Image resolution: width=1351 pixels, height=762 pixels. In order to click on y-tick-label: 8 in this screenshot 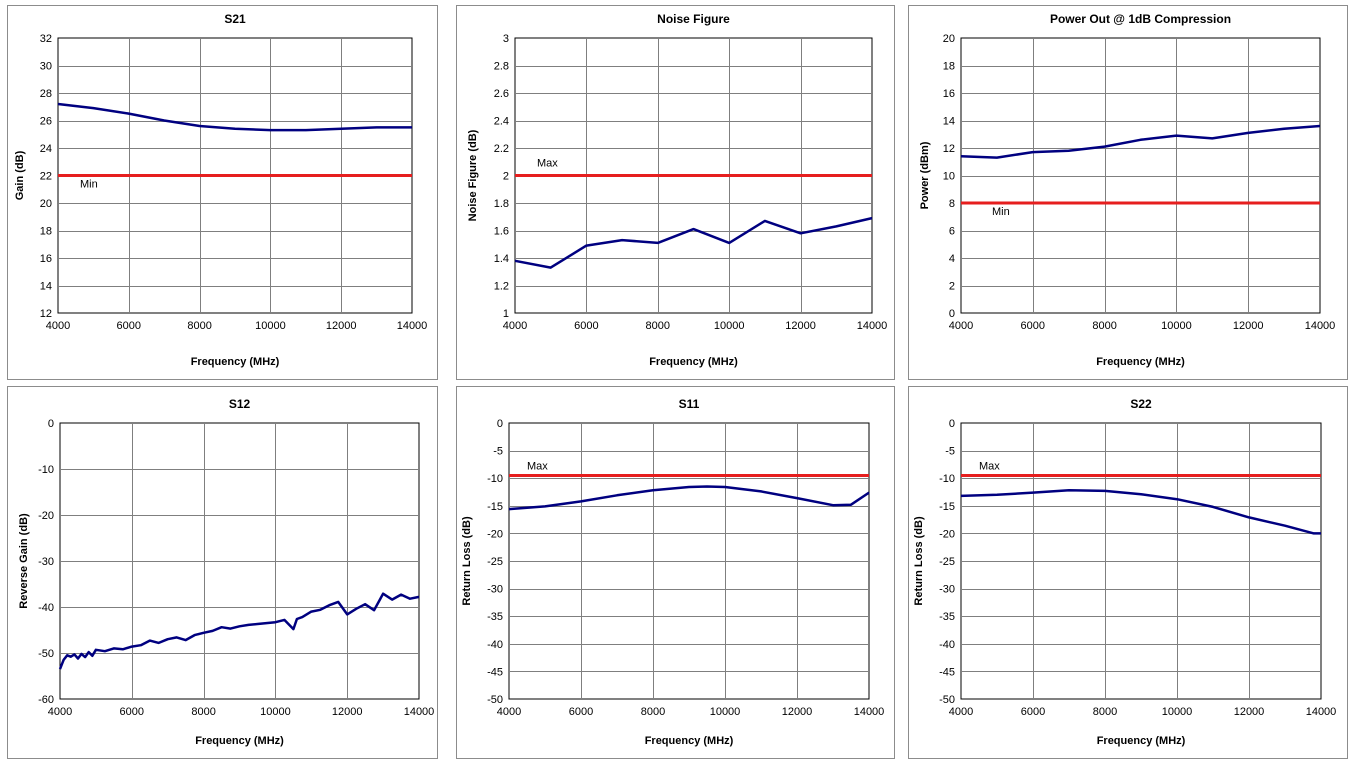, I will do `click(952, 204)`.